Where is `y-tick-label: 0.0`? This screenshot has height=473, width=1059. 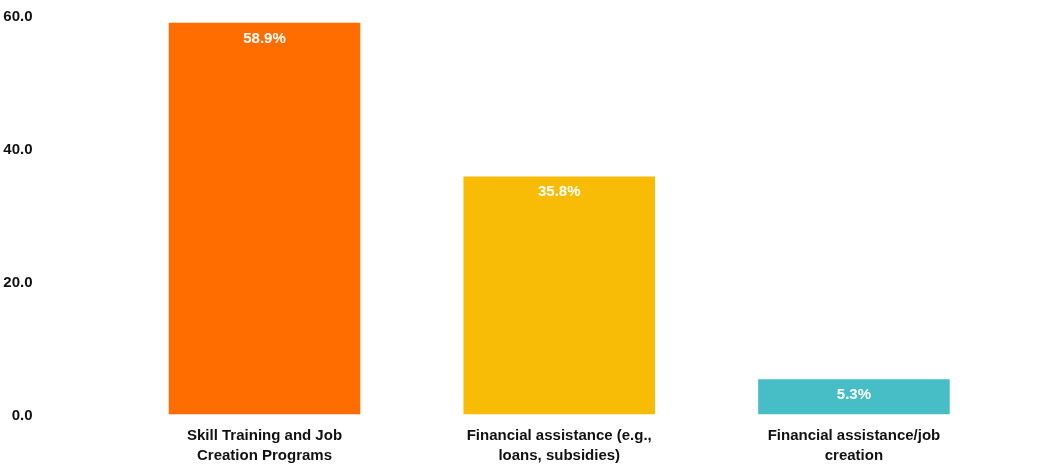 y-tick-label: 0.0 is located at coordinates (22, 414).